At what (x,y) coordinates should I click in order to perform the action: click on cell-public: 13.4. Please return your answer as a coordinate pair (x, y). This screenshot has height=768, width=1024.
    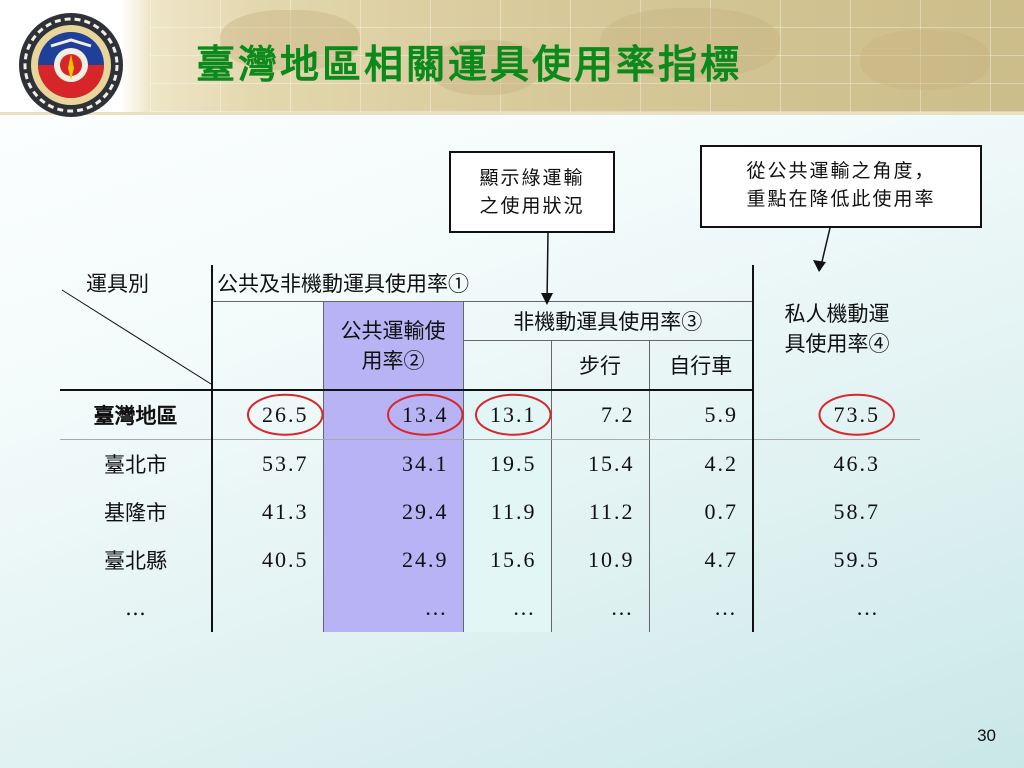
    Looking at the image, I should click on (393, 415).